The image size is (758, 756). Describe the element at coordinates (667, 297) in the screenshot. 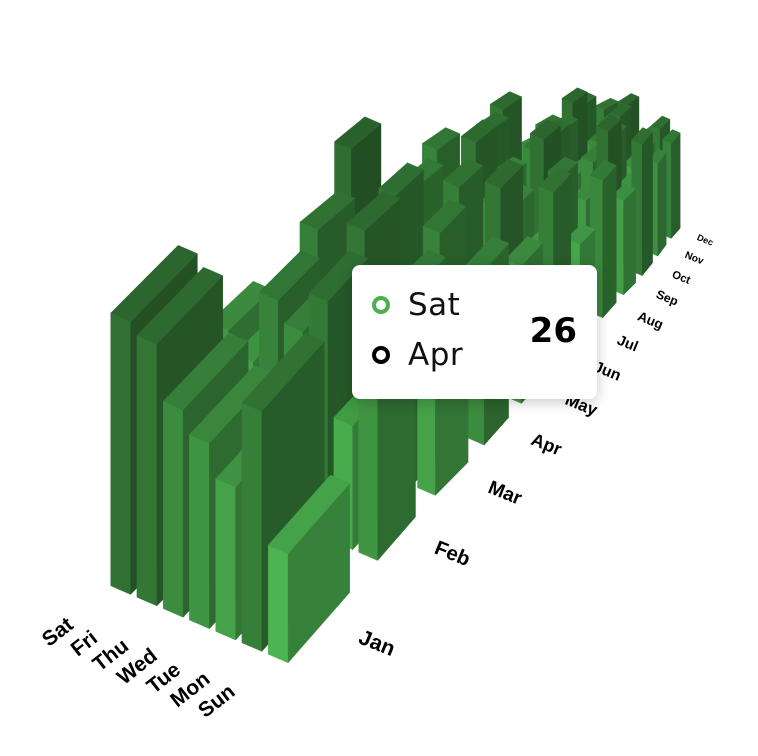

I see `z-axis-tick-label: Sep` at that location.